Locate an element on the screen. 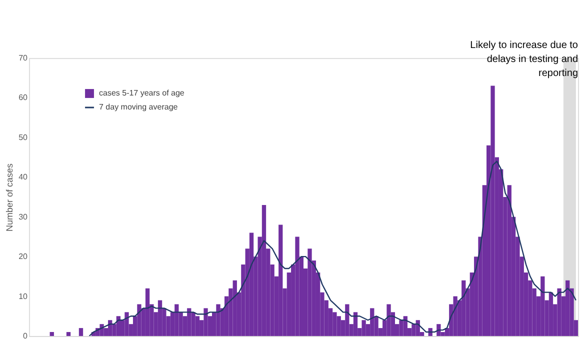 This screenshot has height=350, width=584. y-axis-title: Number of cases is located at coordinates (9, 197).